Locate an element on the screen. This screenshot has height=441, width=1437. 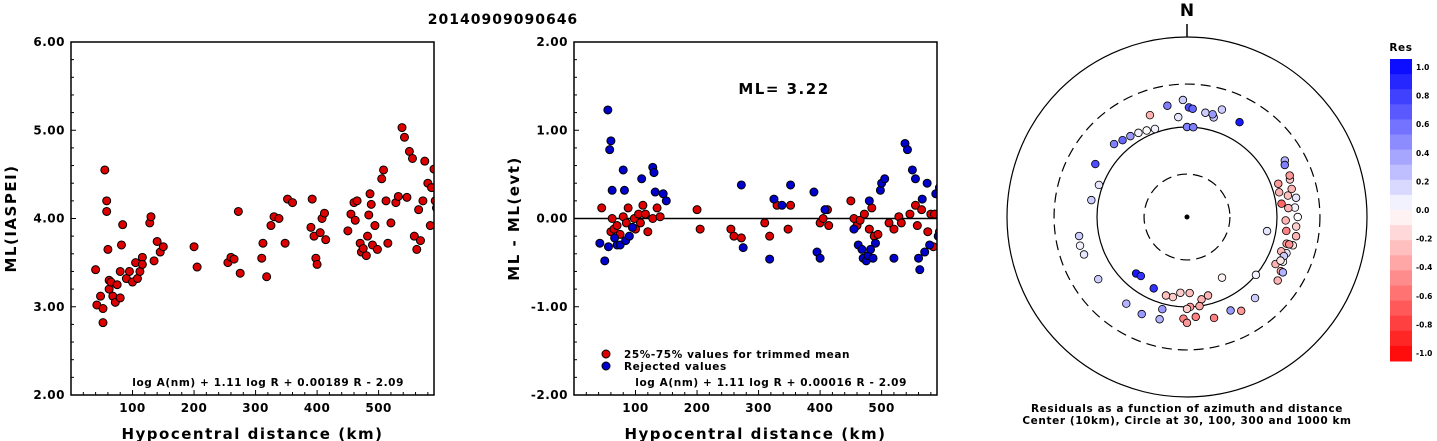
x-tick-label: 500 is located at coordinates (378, 408).